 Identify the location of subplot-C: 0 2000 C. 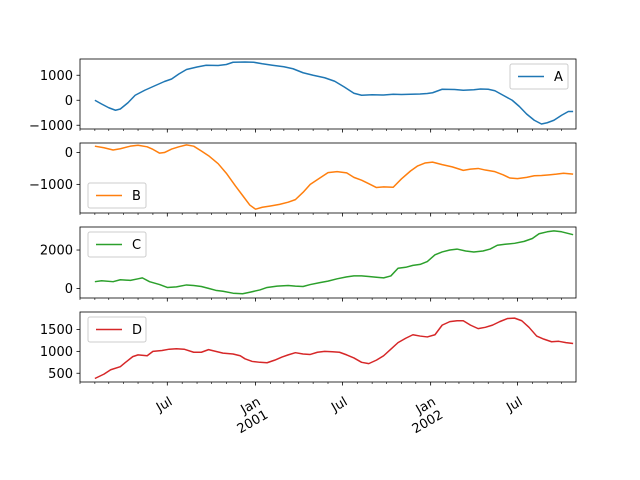
(308, 264).